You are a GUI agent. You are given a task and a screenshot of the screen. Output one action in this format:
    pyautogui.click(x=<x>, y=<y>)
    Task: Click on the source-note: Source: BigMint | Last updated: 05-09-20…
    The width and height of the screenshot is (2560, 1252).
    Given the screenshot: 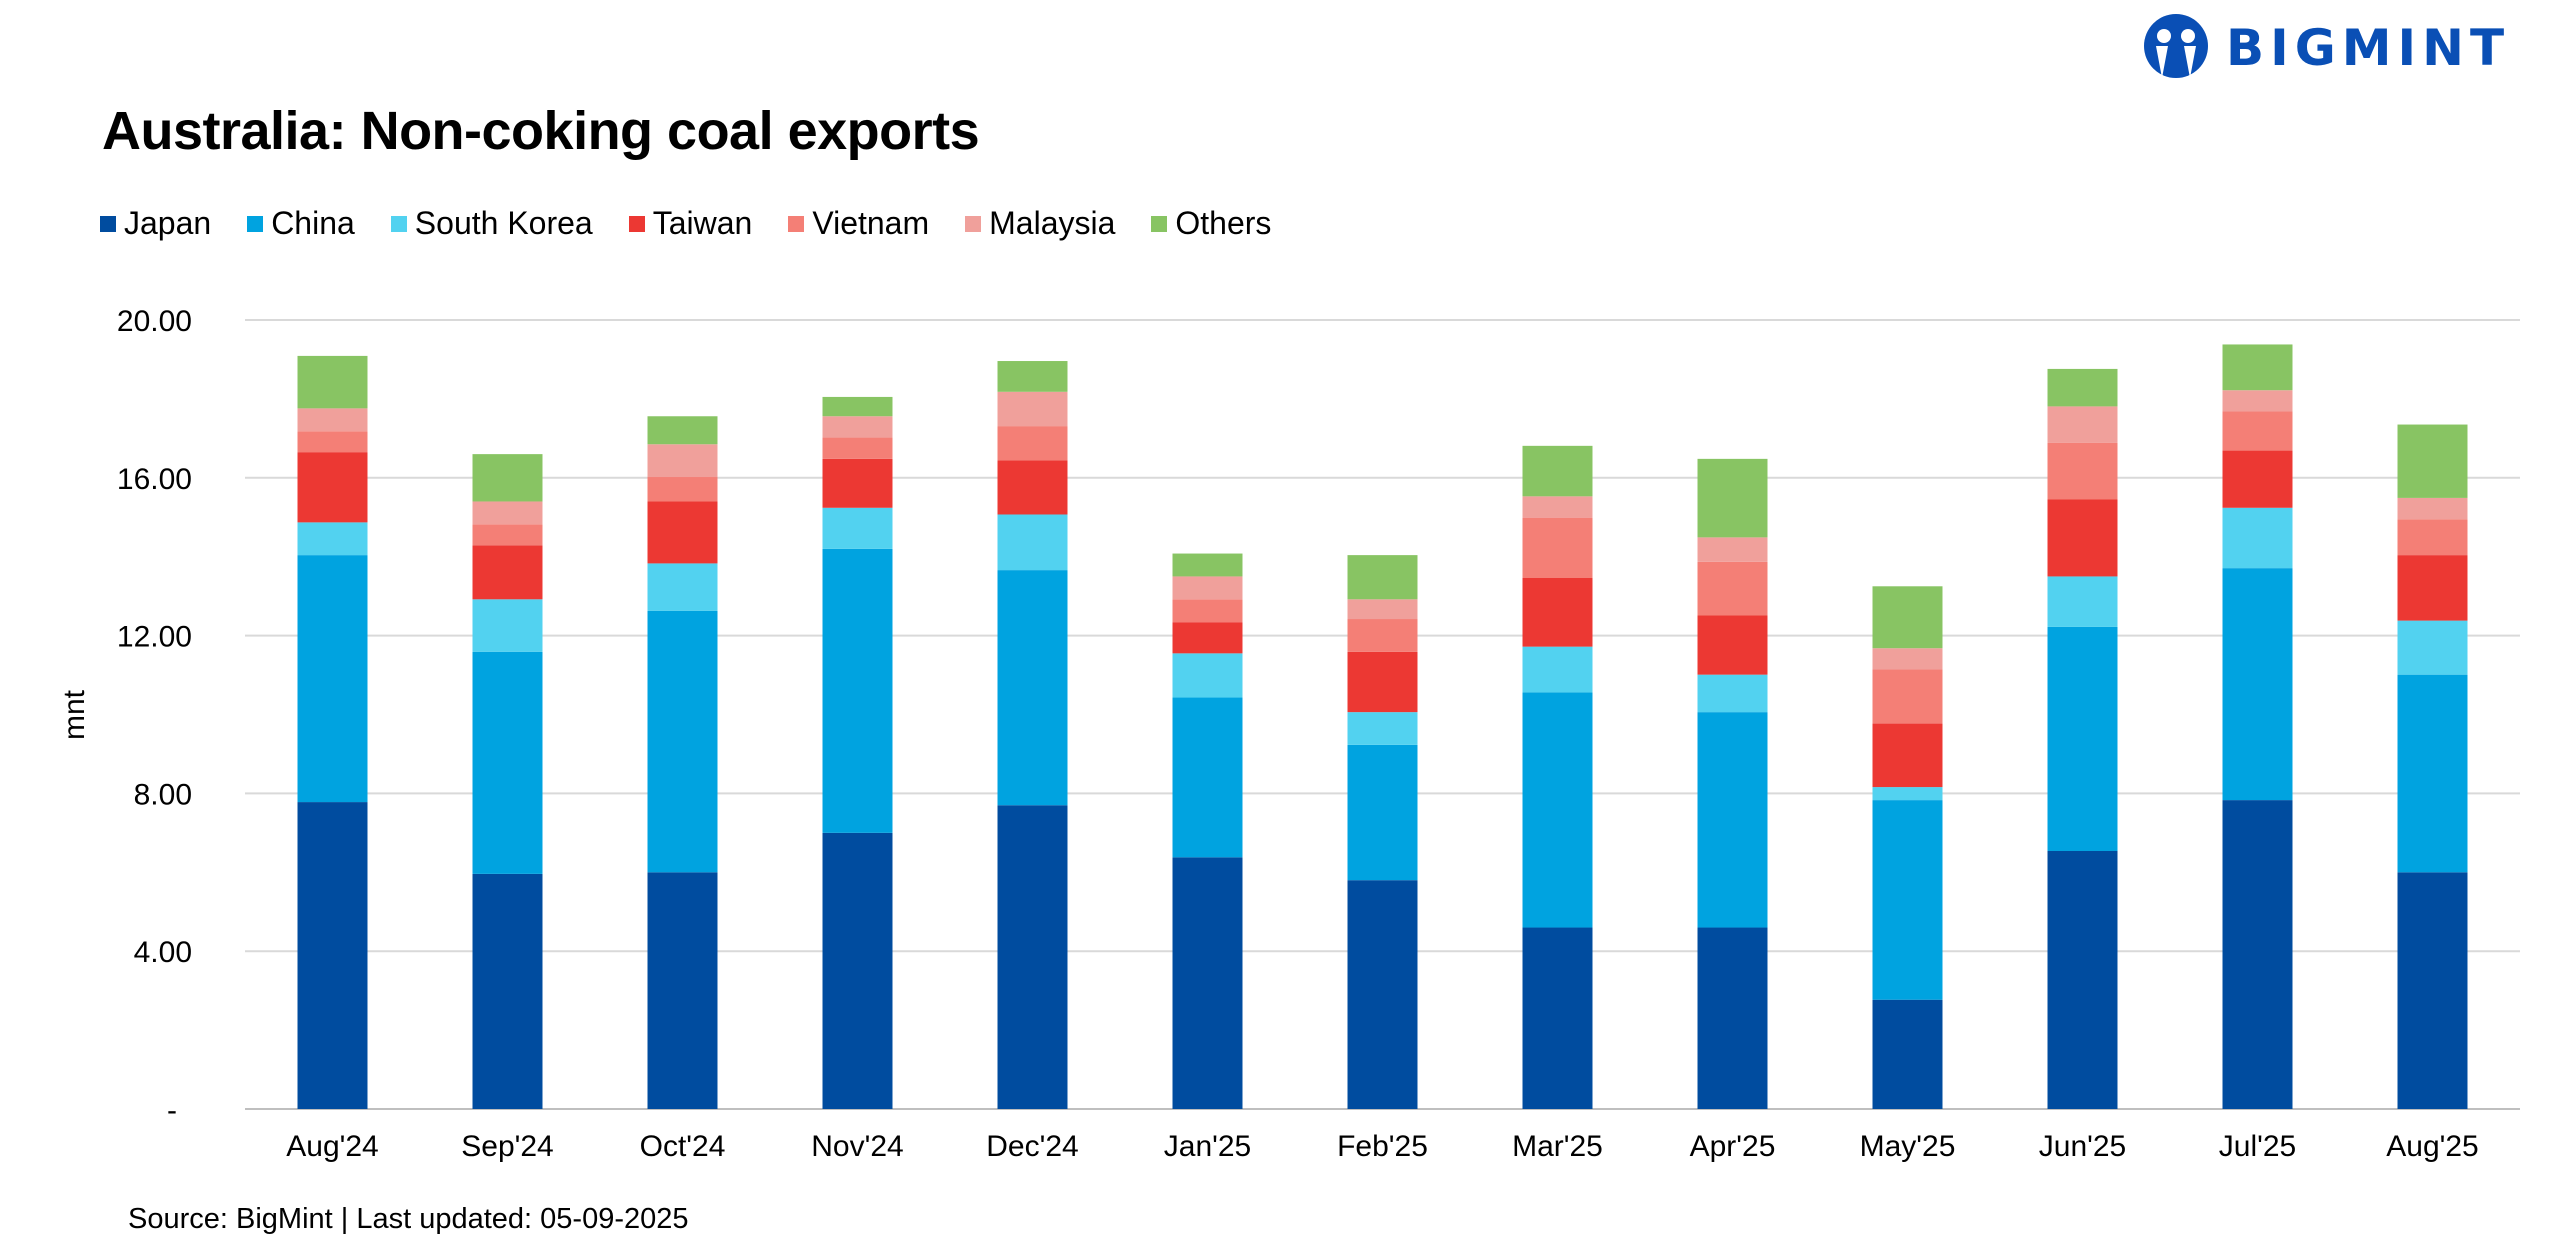 What is the action you would take?
    pyautogui.click(x=408, y=1219)
    